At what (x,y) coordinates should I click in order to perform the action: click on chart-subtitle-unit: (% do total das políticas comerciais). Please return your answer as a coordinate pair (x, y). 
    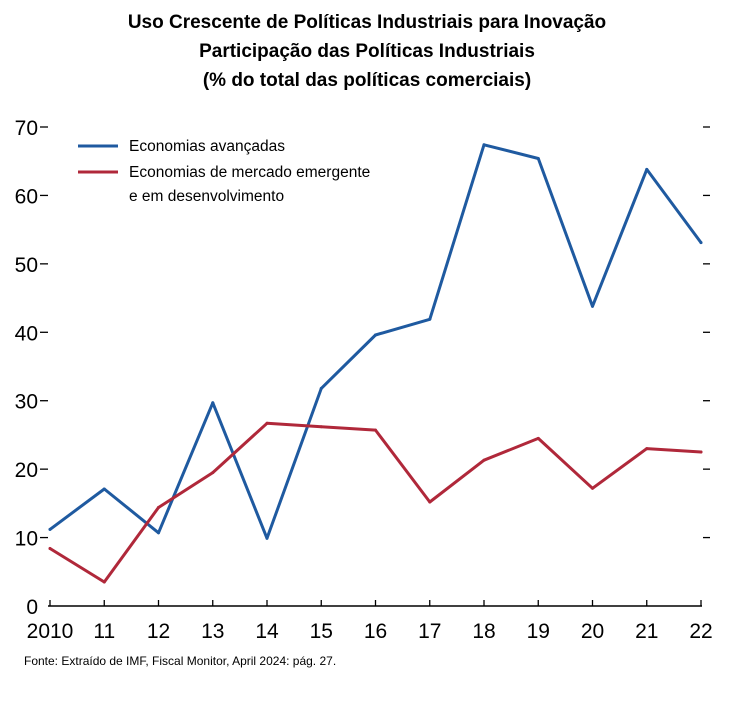
    Looking at the image, I should click on (367, 80).